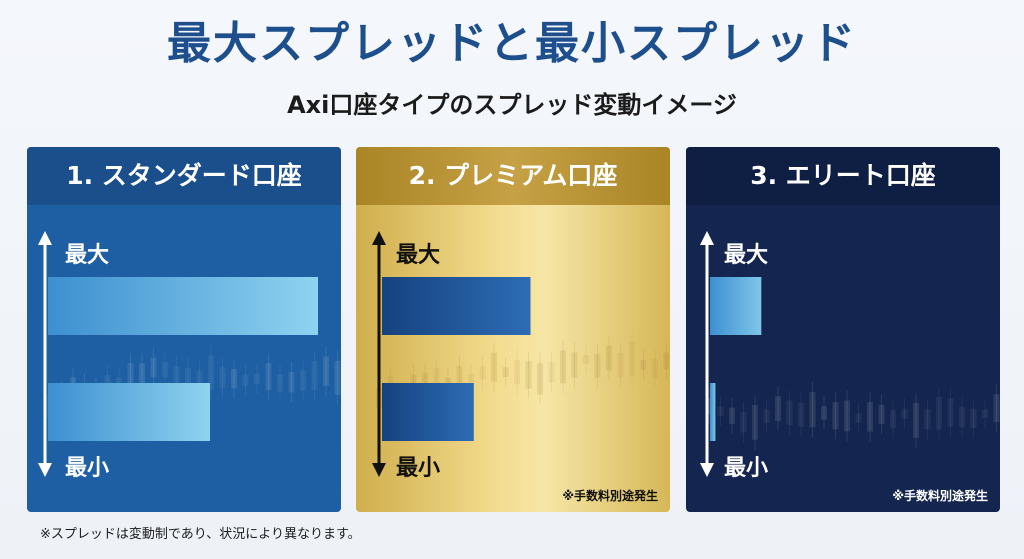  What do you see at coordinates (178, 354) in the screenshot?
I see `chart-standard` at bounding box center [178, 354].